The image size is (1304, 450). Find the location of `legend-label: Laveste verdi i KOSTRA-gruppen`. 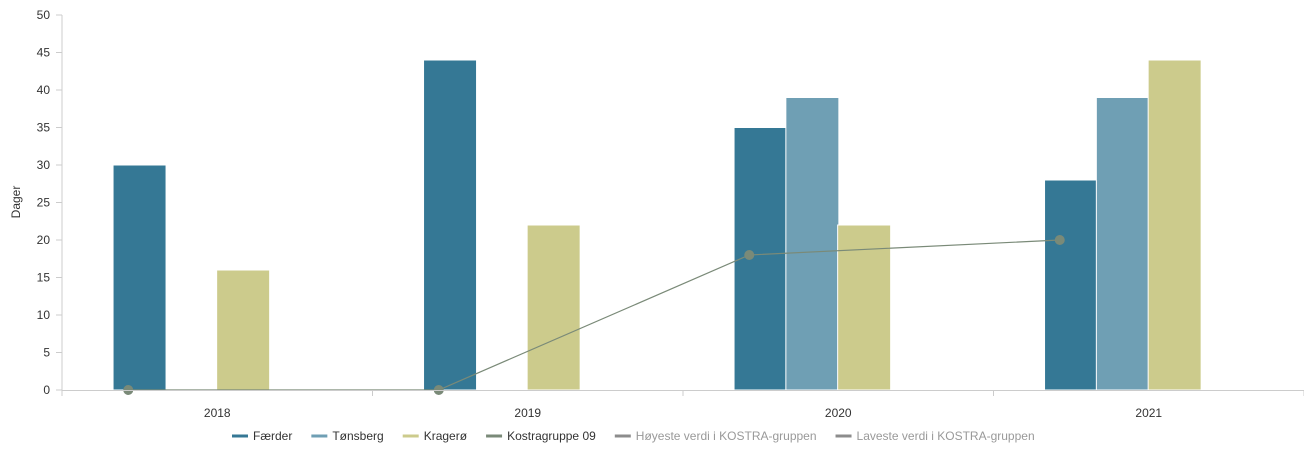

legend-label: Laveste verdi i KOSTRA-gruppen is located at coordinates (946, 436).